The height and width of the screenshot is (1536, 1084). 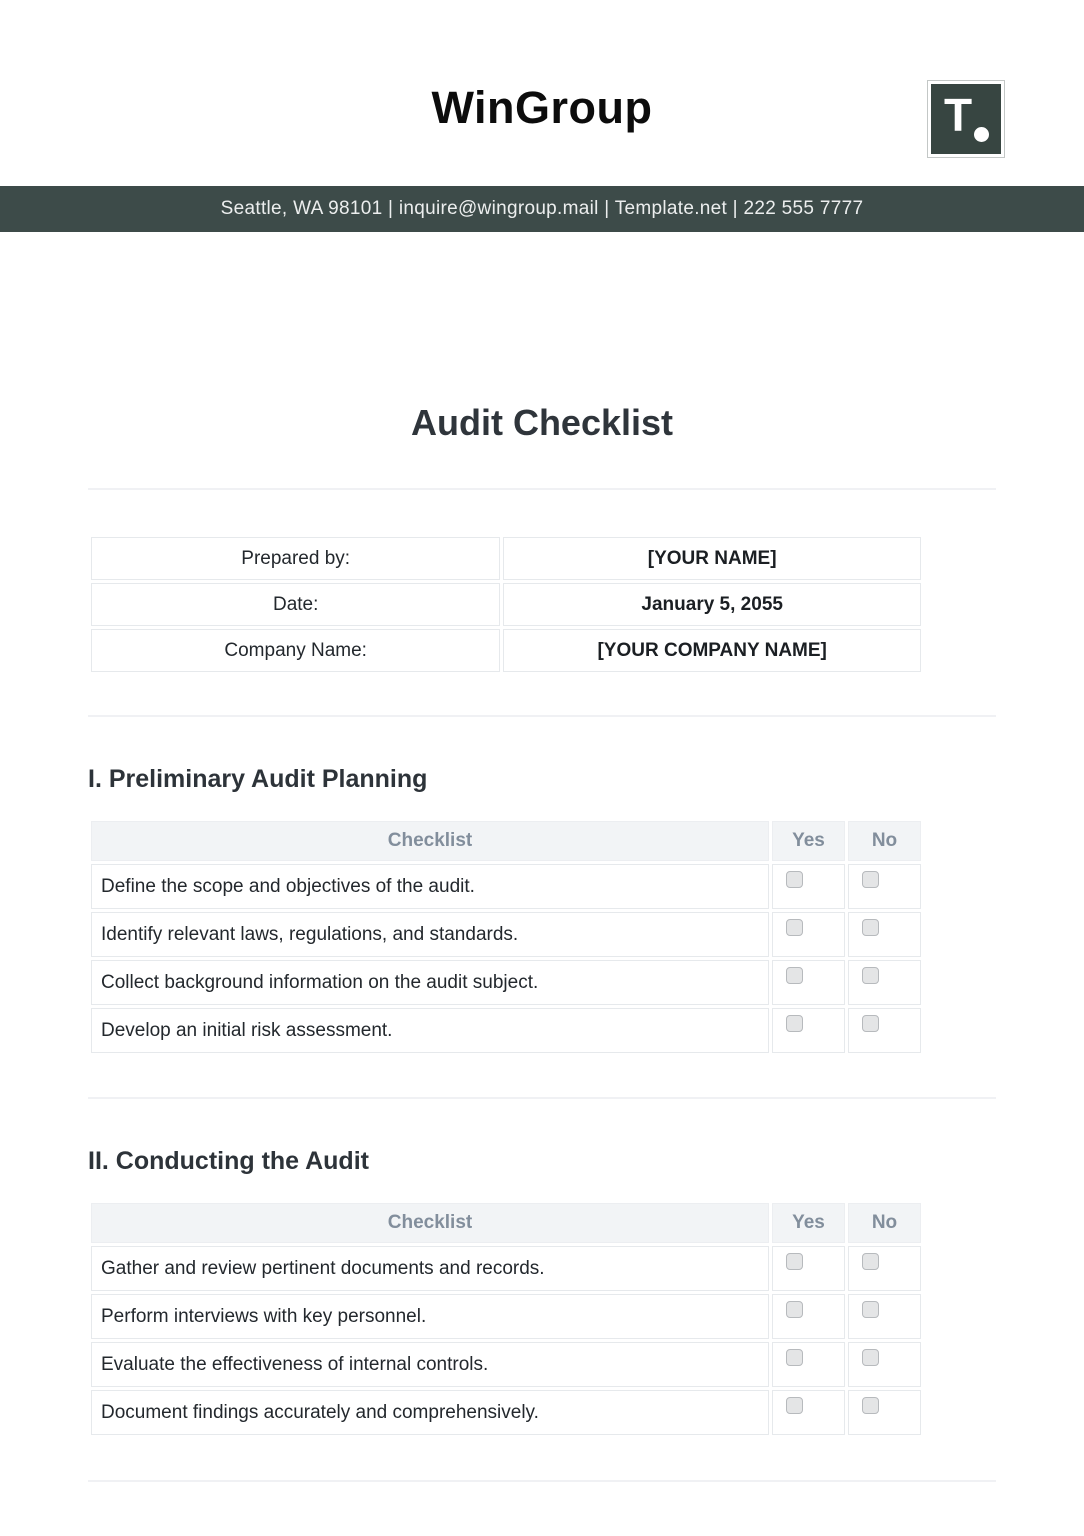 What do you see at coordinates (228, 1161) in the screenshot?
I see `section-heading-conducting-the-audit: II. Conducting the Audit` at bounding box center [228, 1161].